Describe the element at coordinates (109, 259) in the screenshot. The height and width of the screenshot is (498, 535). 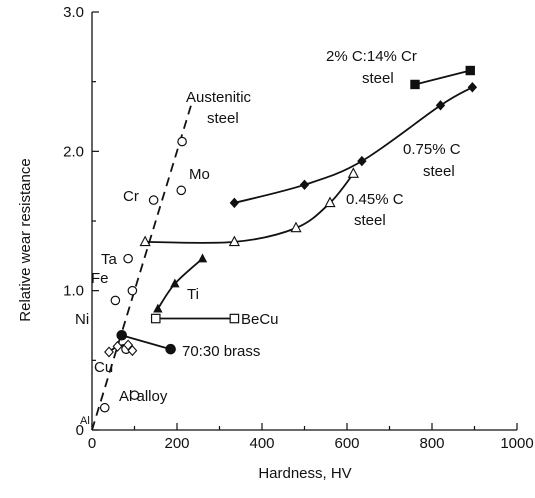
I see `label-ta: Ta` at that location.